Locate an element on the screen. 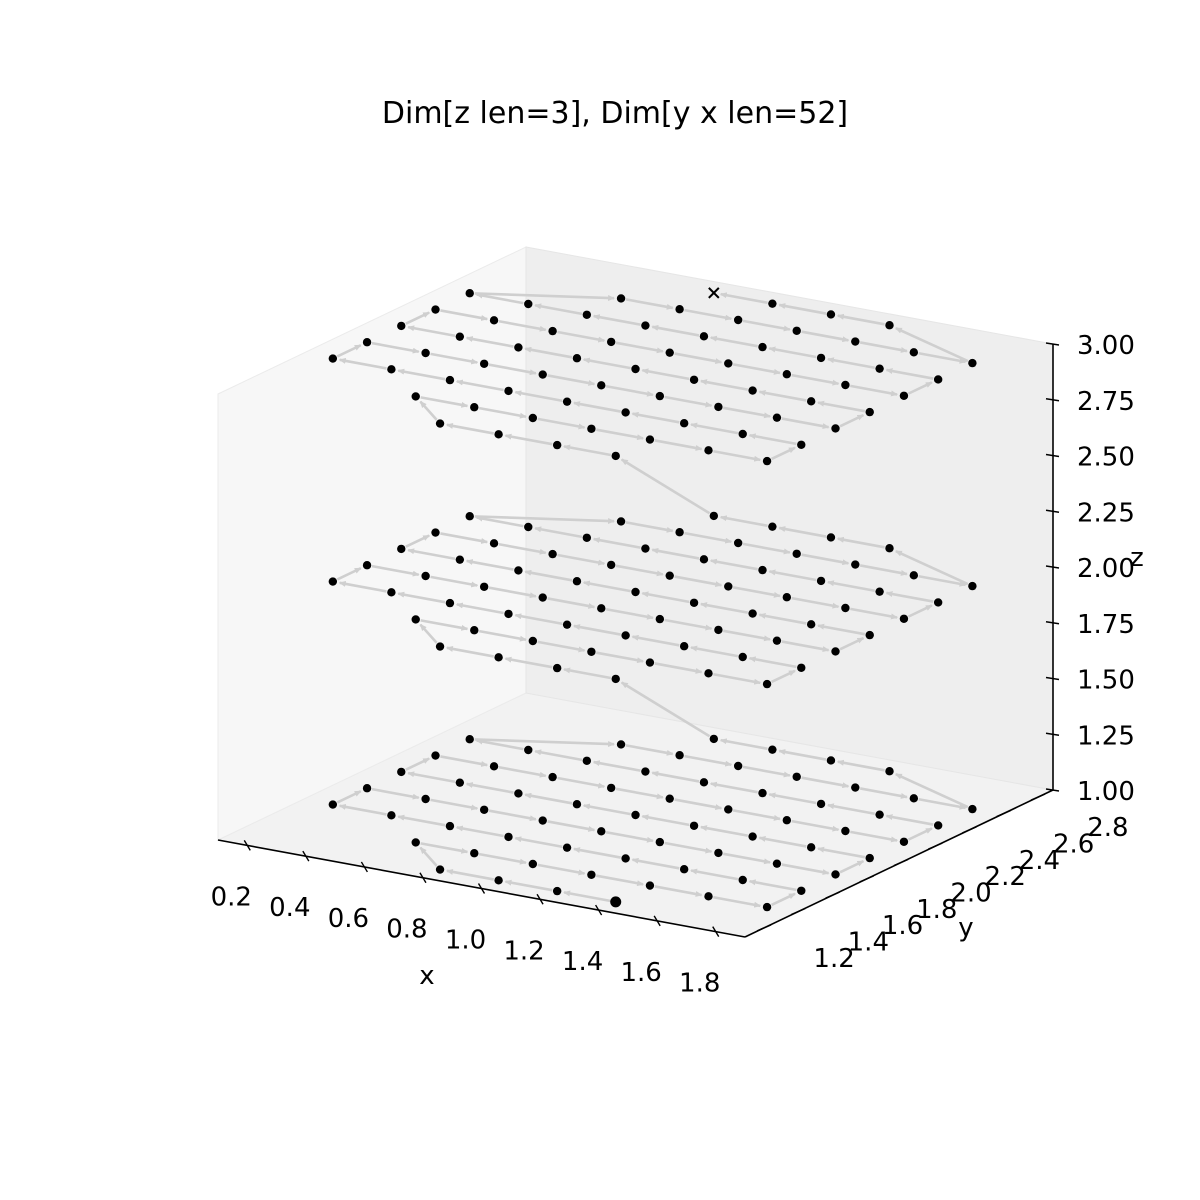  x-tick-label: 1.6 is located at coordinates (640, 973).